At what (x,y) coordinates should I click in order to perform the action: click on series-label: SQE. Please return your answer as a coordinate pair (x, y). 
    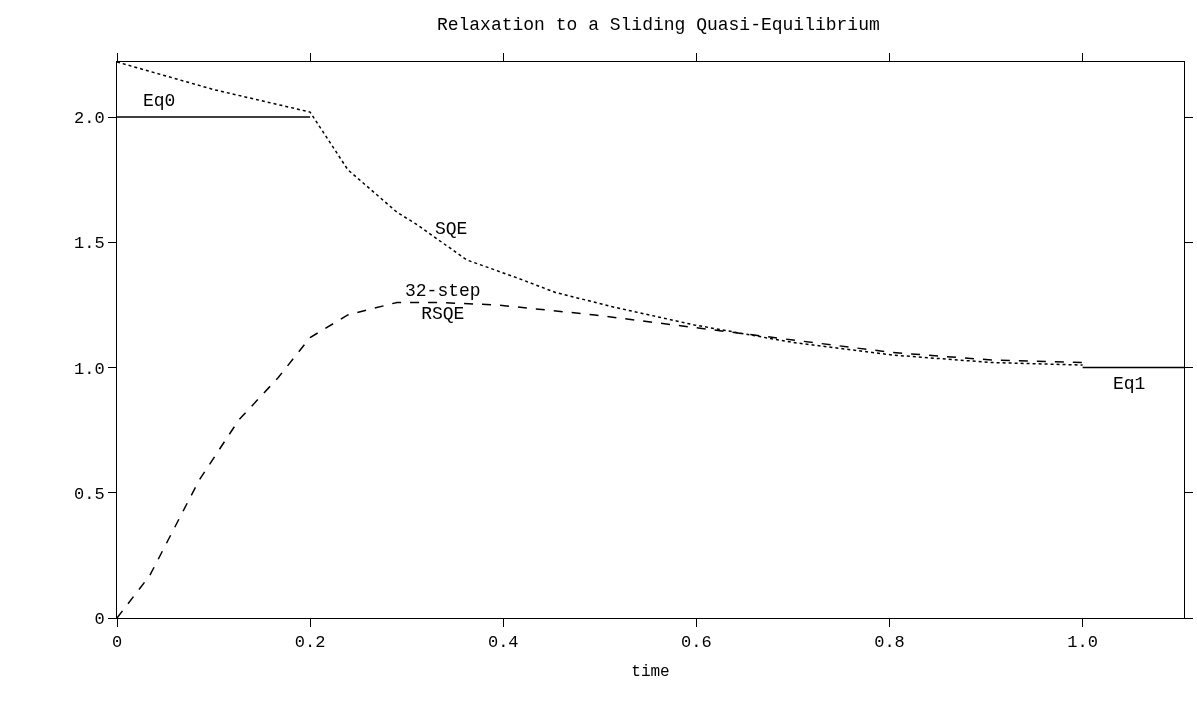
    Looking at the image, I should click on (451, 229).